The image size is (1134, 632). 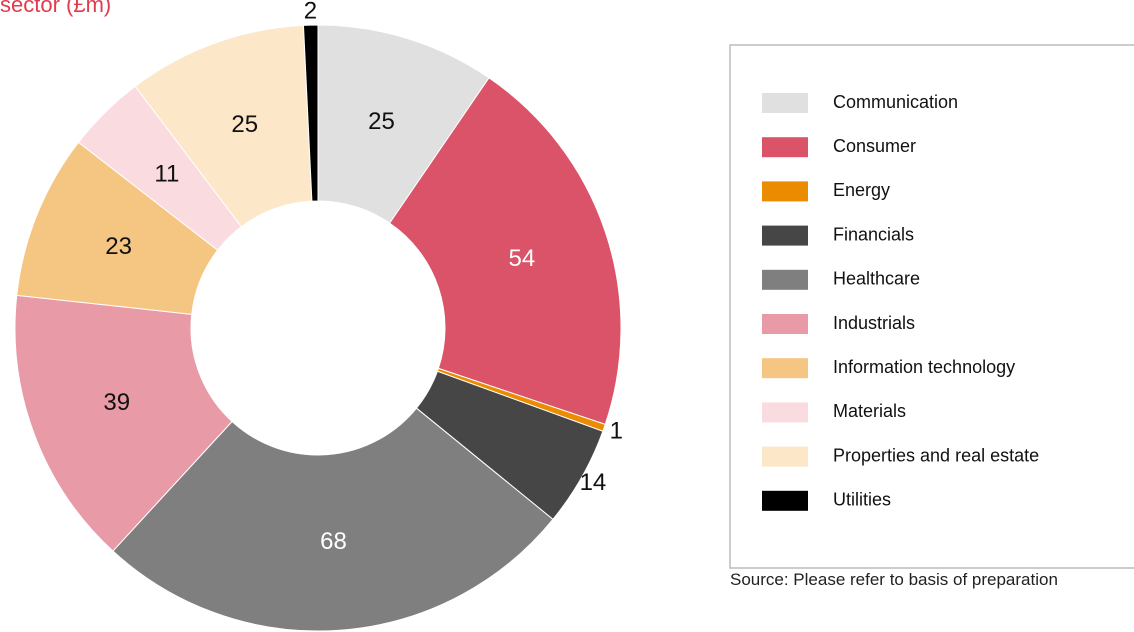 What do you see at coordinates (936, 455) in the screenshot?
I see `legend-label: Properties and real estate` at bounding box center [936, 455].